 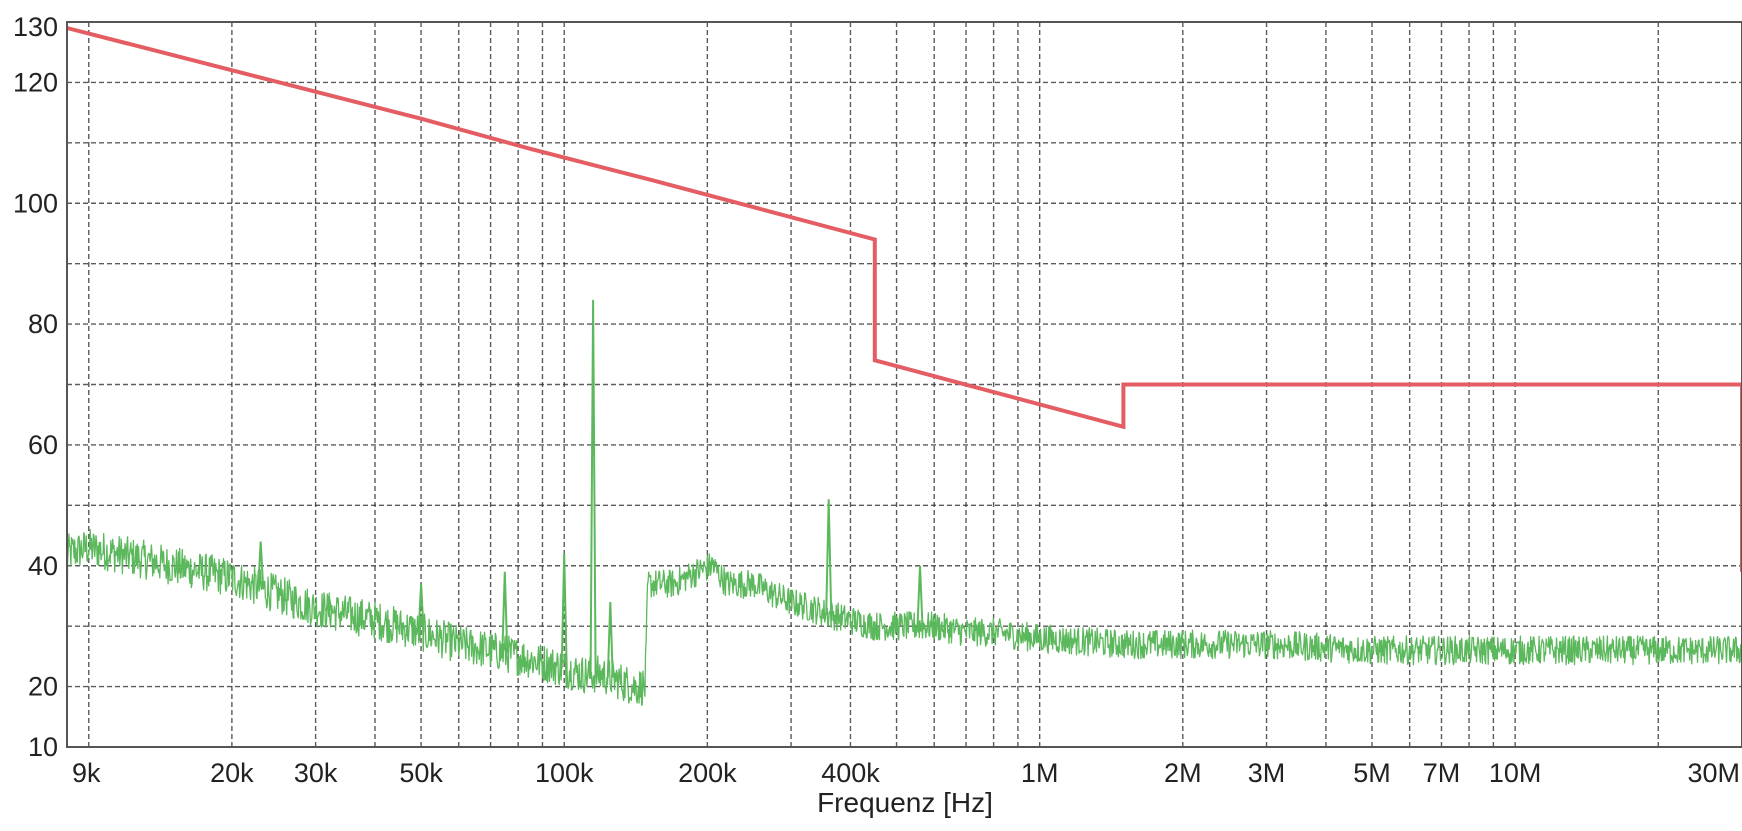 What do you see at coordinates (1442, 773) in the screenshot?
I see `x-tick-label: 7M` at bounding box center [1442, 773].